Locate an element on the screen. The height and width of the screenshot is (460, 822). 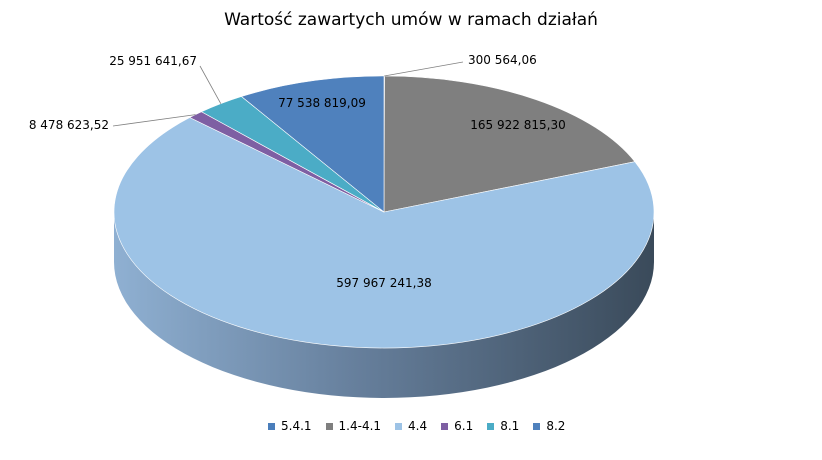
legend-label: 1.4-4.1 is located at coordinates (360, 426).